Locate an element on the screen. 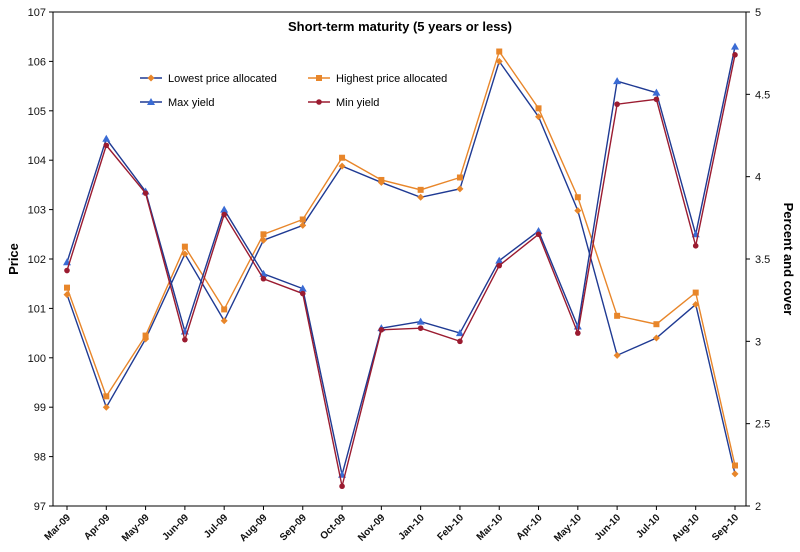 Image resolution: width=800 pixels, height=552 pixels. y2-tick-label: 4.5 is located at coordinates (762, 95).